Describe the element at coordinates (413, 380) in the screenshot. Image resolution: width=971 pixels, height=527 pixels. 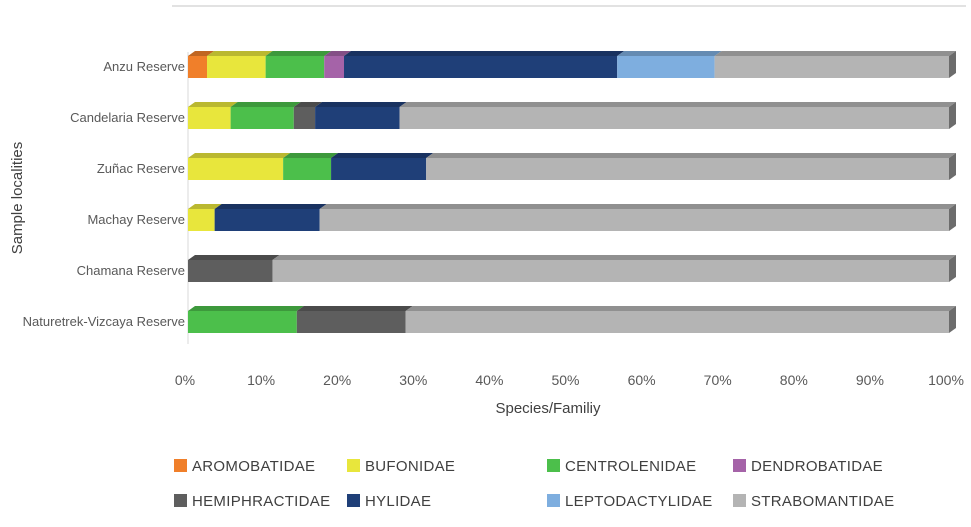
I see `x-tick-label: 30%` at that location.